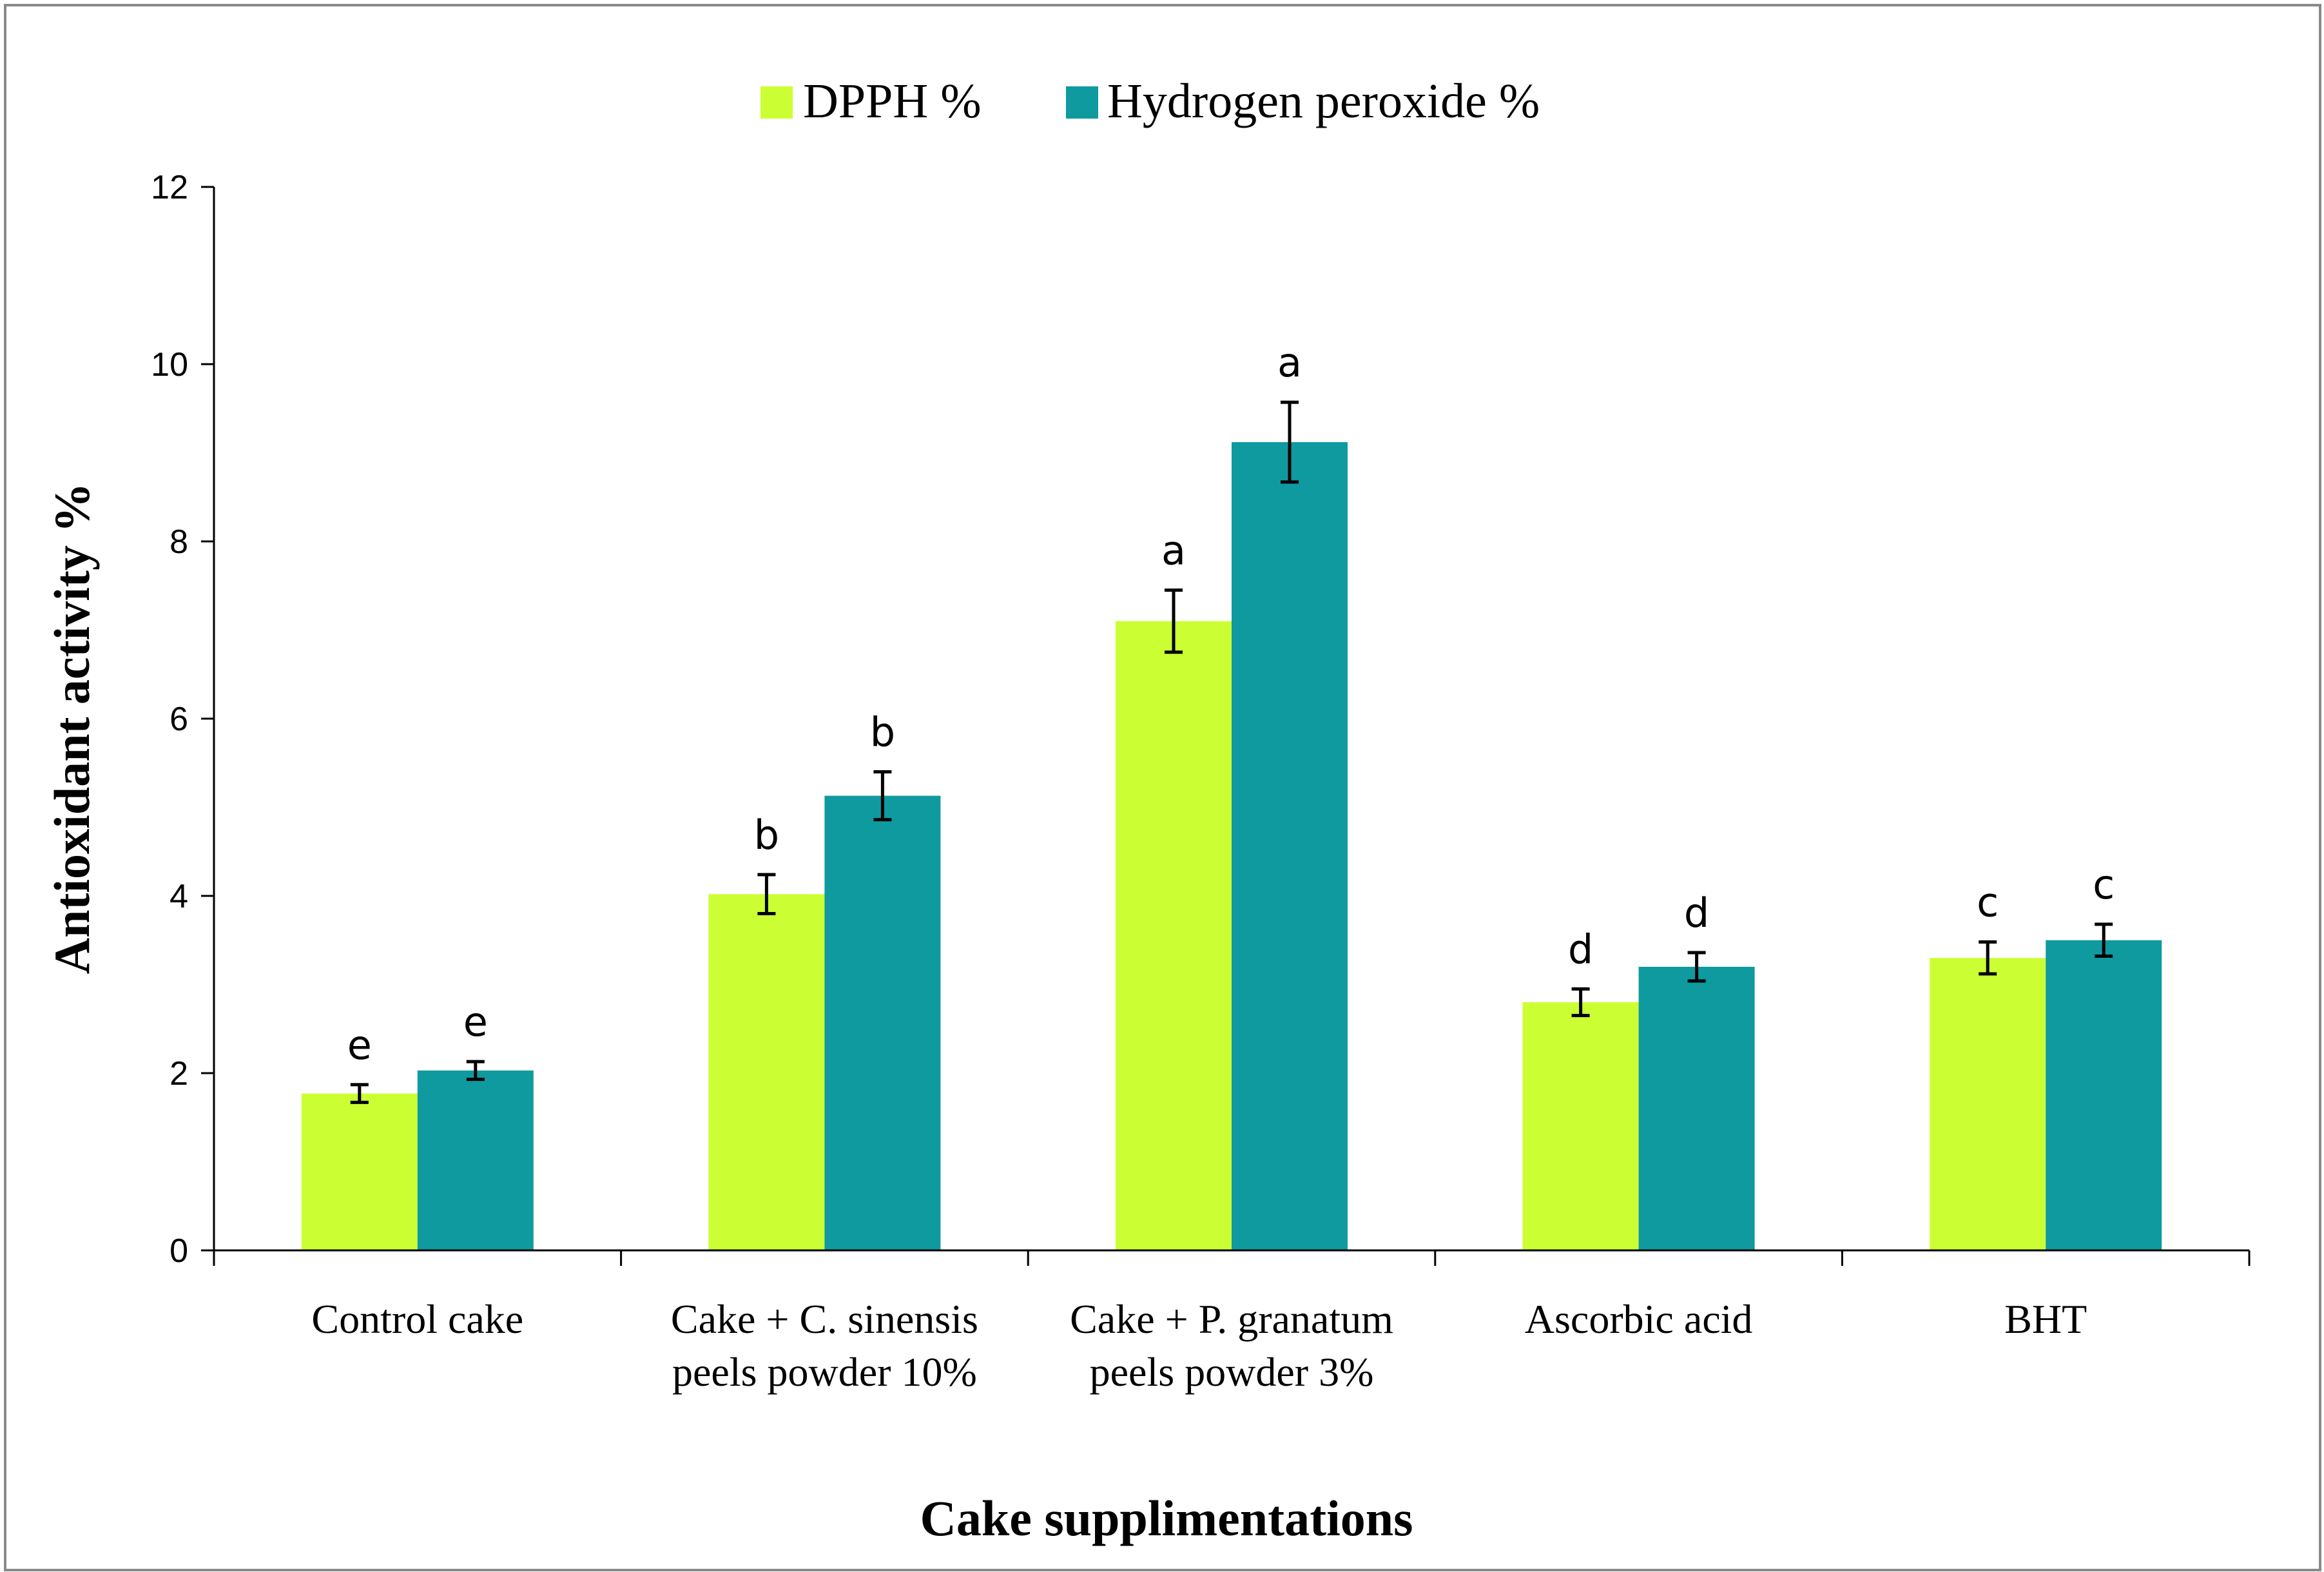 Image resolution: width=2324 pixels, height=1572 pixels. Describe the element at coordinates (417, 1319) in the screenshot. I see `x-category-label: Control cake` at that location.